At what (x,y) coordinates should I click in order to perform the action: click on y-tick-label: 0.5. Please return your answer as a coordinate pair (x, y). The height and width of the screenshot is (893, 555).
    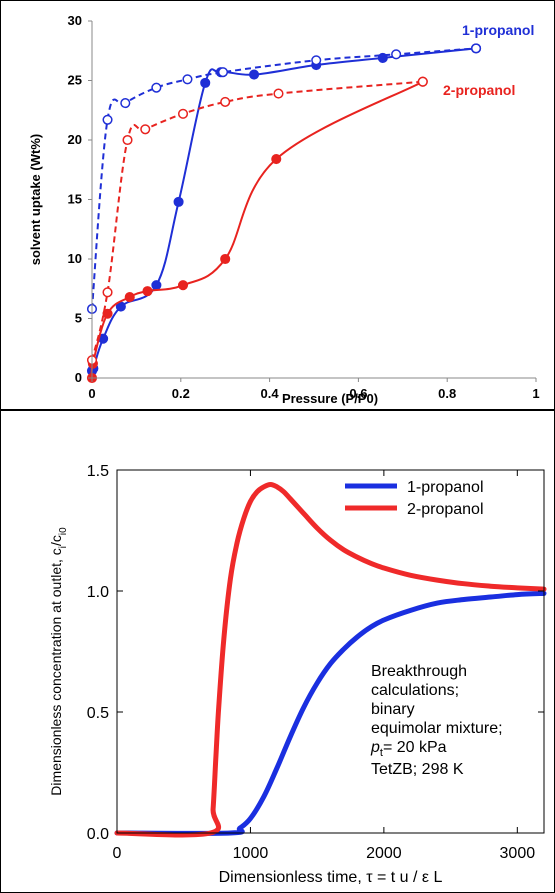
    Looking at the image, I should click on (98, 713).